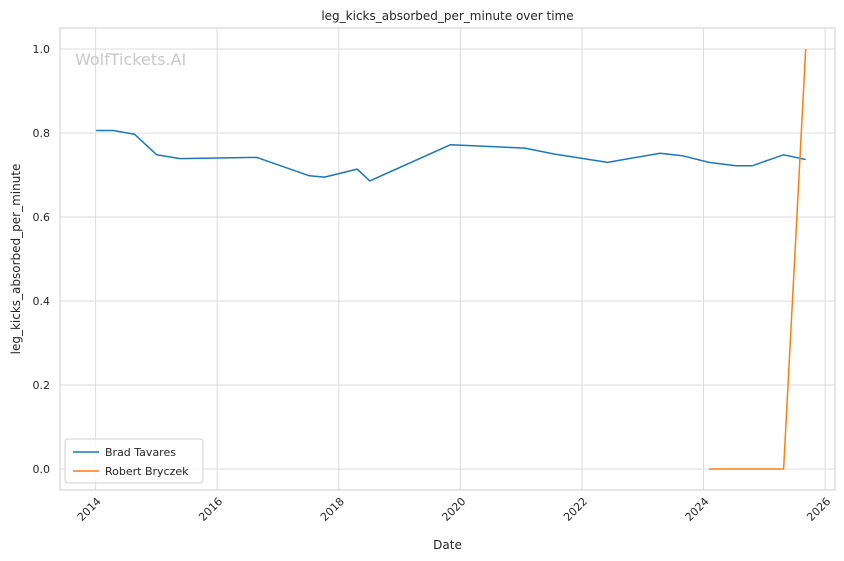 This screenshot has height=561, width=844. Describe the element at coordinates (147, 471) in the screenshot. I see `legend-label-robert-bryczek: Robert Bryczek` at that location.